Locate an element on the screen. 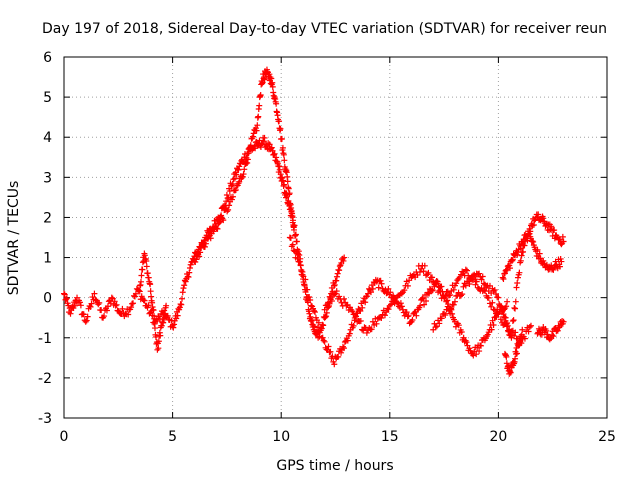  x-tick-label: 5 is located at coordinates (172, 437).